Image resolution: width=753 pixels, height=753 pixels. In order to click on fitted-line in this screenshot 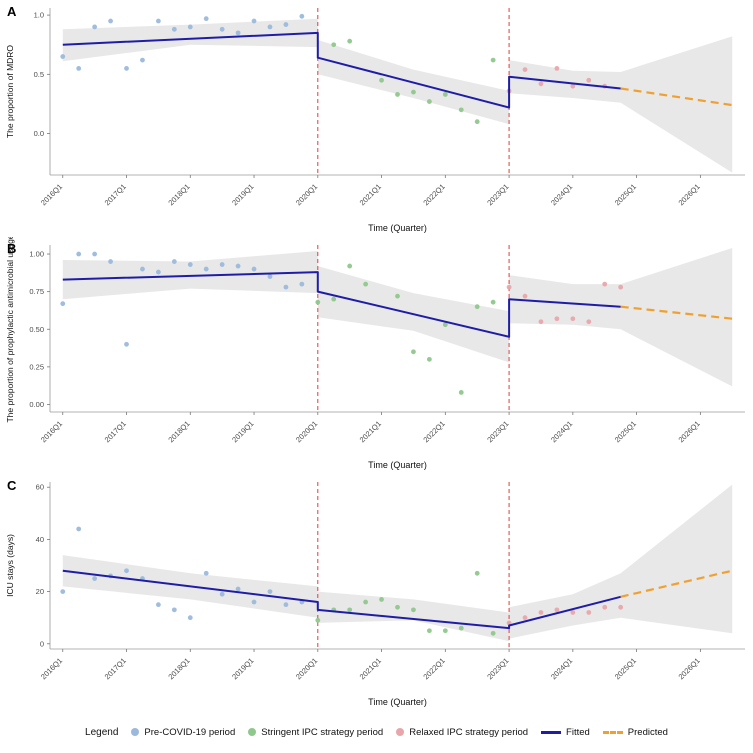, I will do `click(341, 304)`.